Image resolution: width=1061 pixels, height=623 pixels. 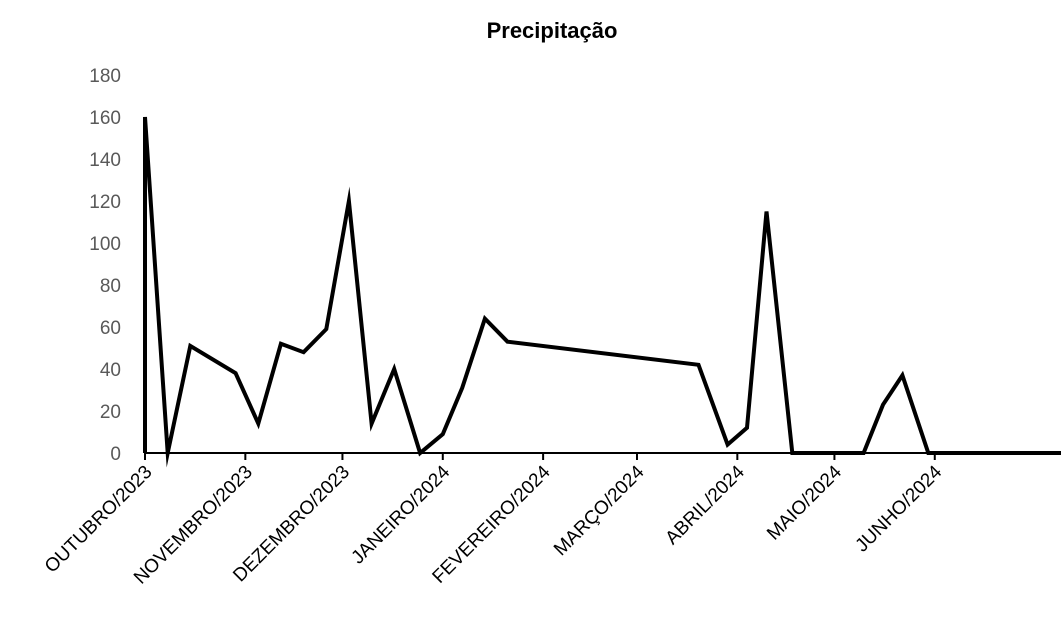 I want to click on x-tick-label: ABRIL/2024, so click(x=706, y=505).